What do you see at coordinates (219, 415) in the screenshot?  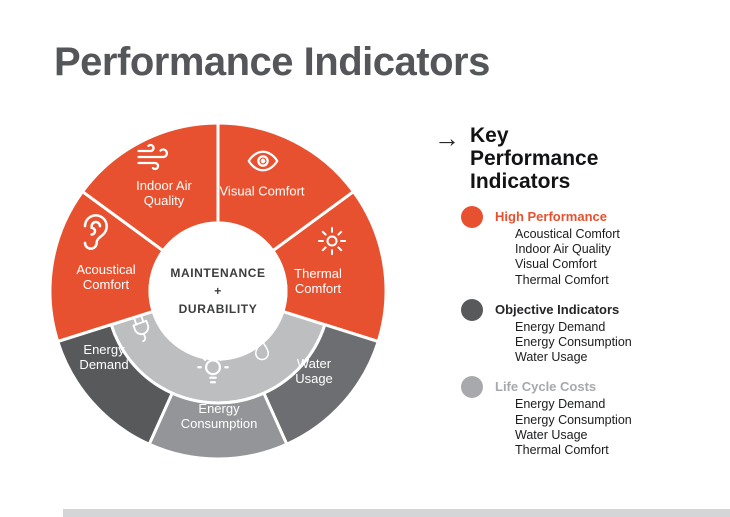 I see `segment-label-energy-consumption: Energy Consumption` at bounding box center [219, 415].